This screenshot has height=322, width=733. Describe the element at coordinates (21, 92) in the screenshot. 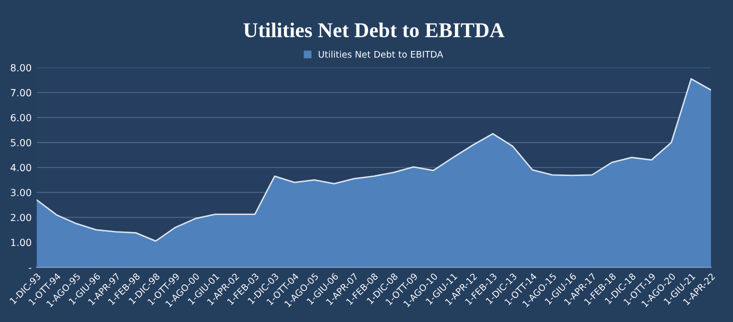

I see `y-tick-label: 7.00` at that location.